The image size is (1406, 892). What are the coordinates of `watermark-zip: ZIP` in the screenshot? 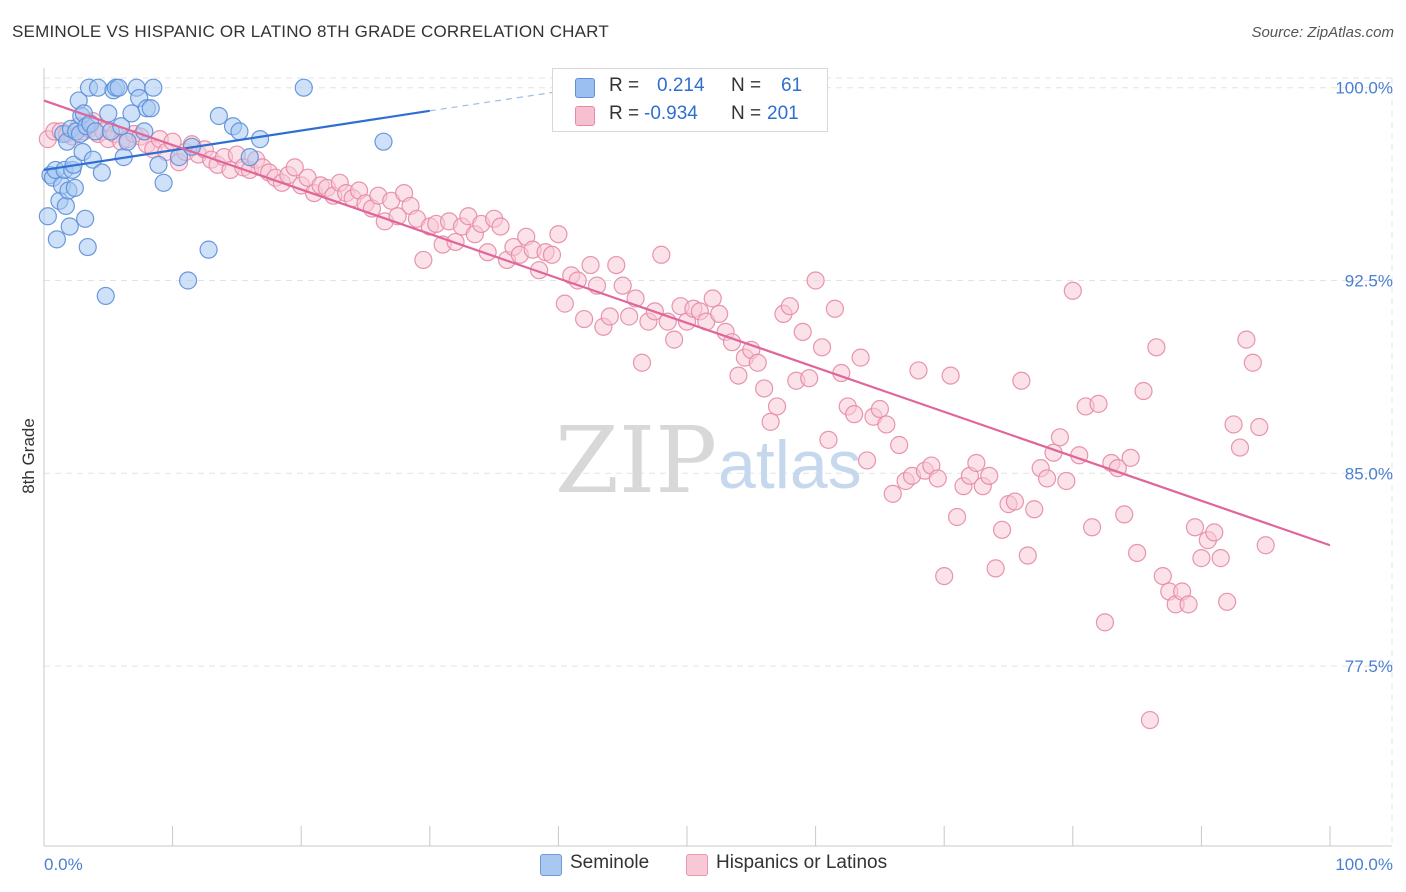 It's located at (636, 460).